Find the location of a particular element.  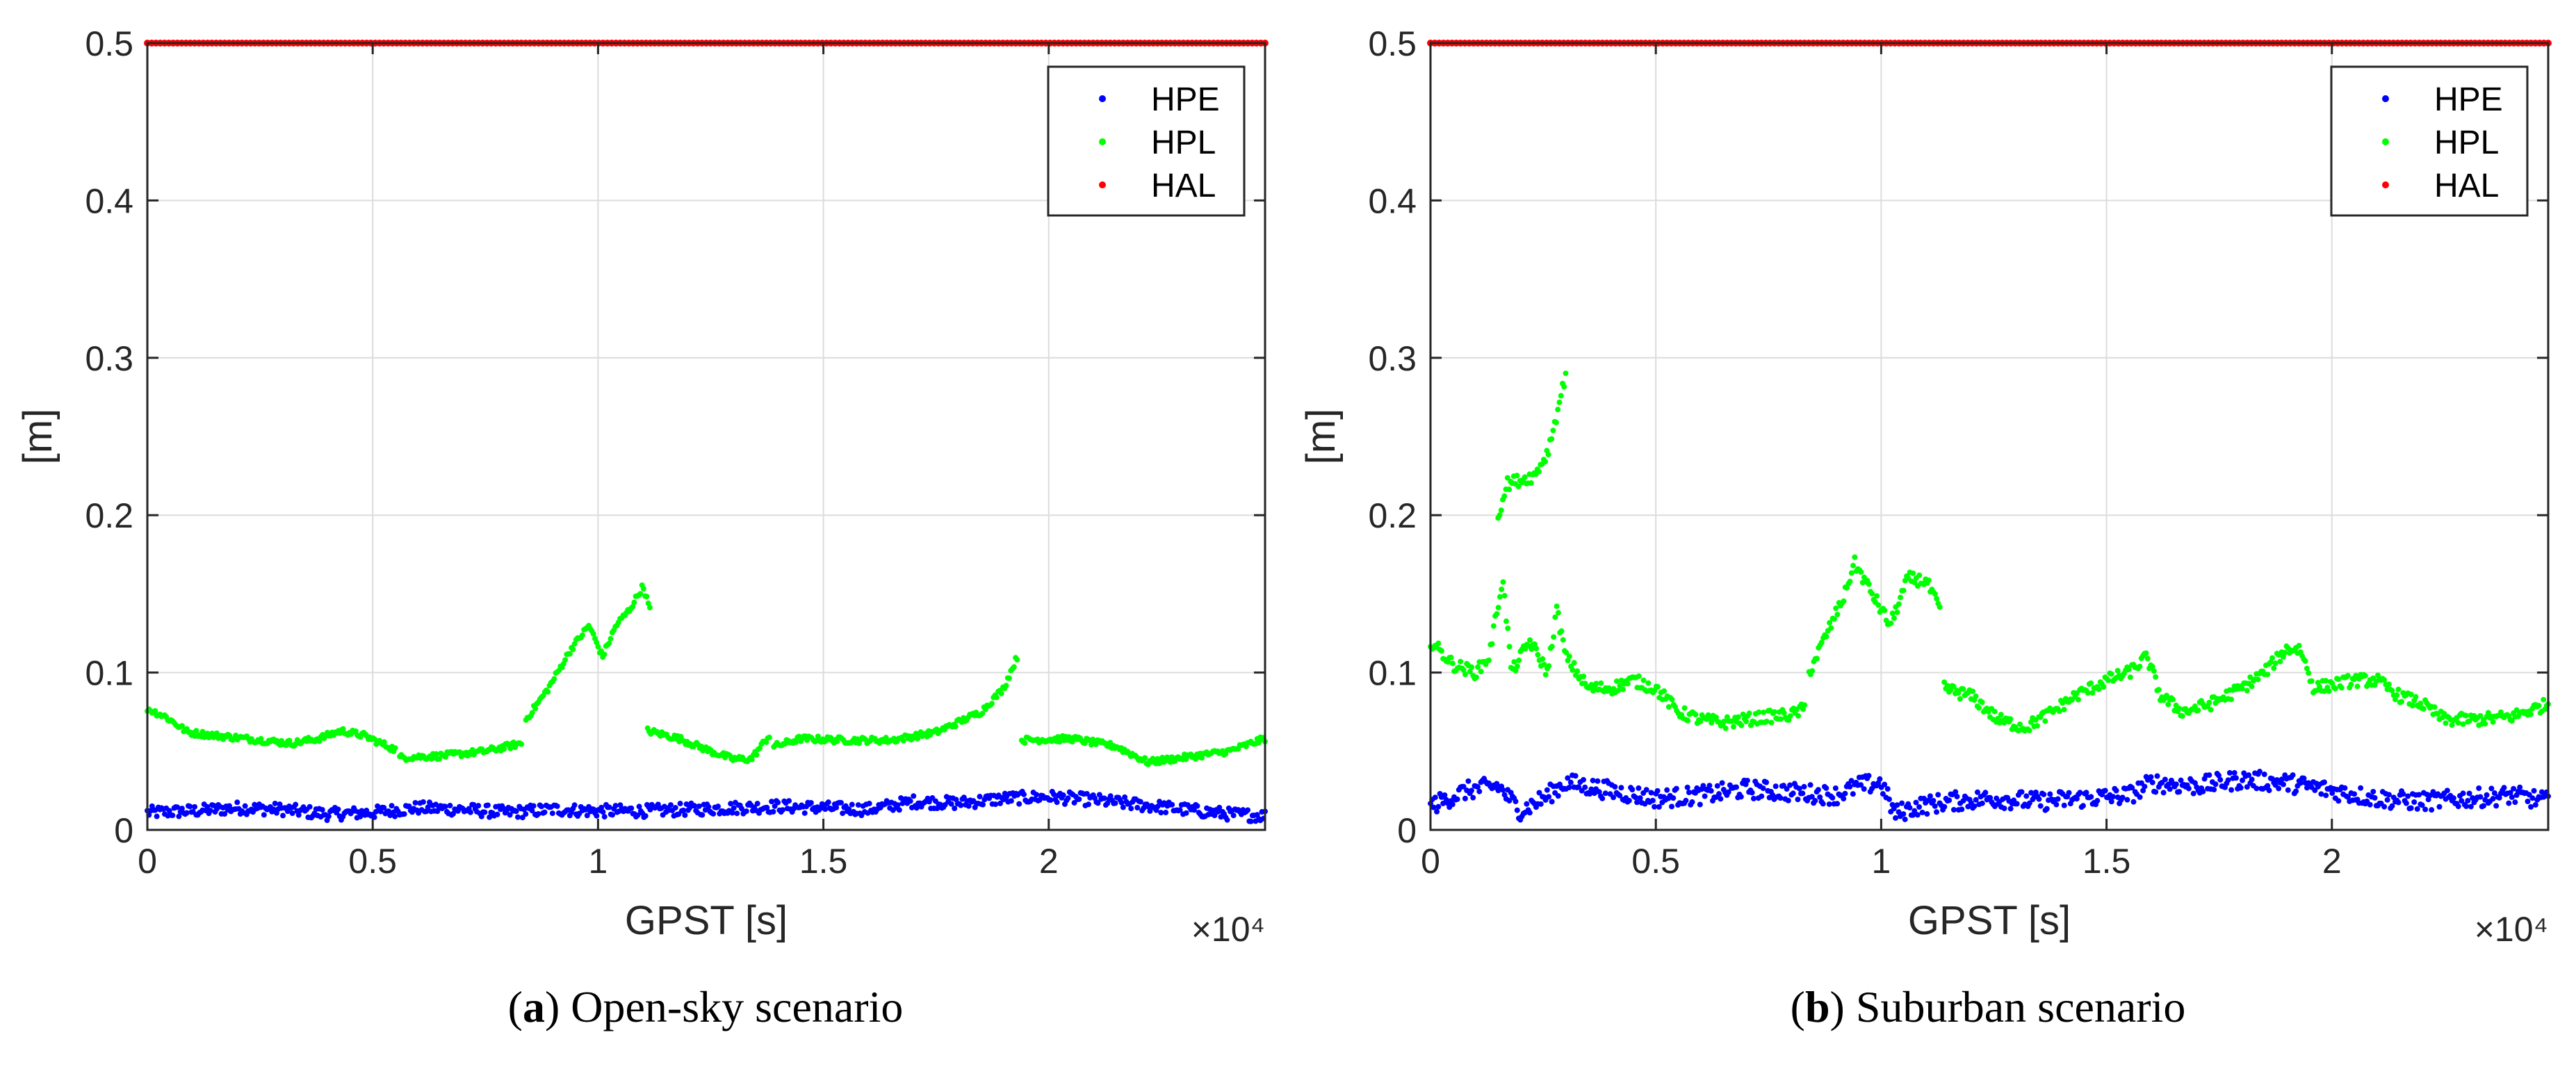

series-hpe is located at coordinates (706, 806).